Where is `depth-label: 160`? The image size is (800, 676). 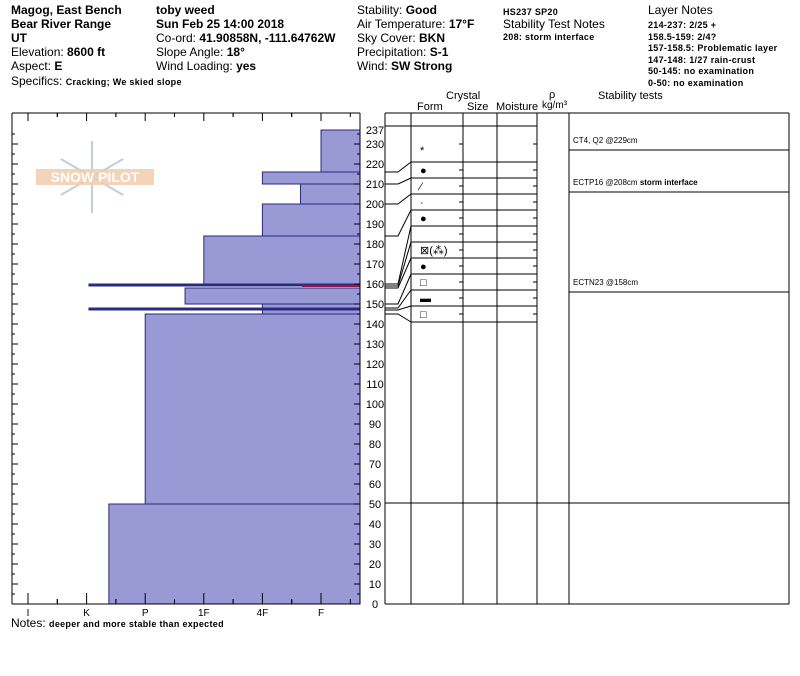 depth-label: 160 is located at coordinates (375, 285).